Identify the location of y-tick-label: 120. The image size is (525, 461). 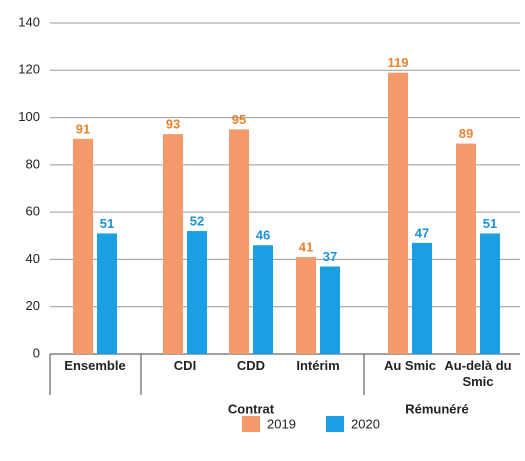
(29, 69).